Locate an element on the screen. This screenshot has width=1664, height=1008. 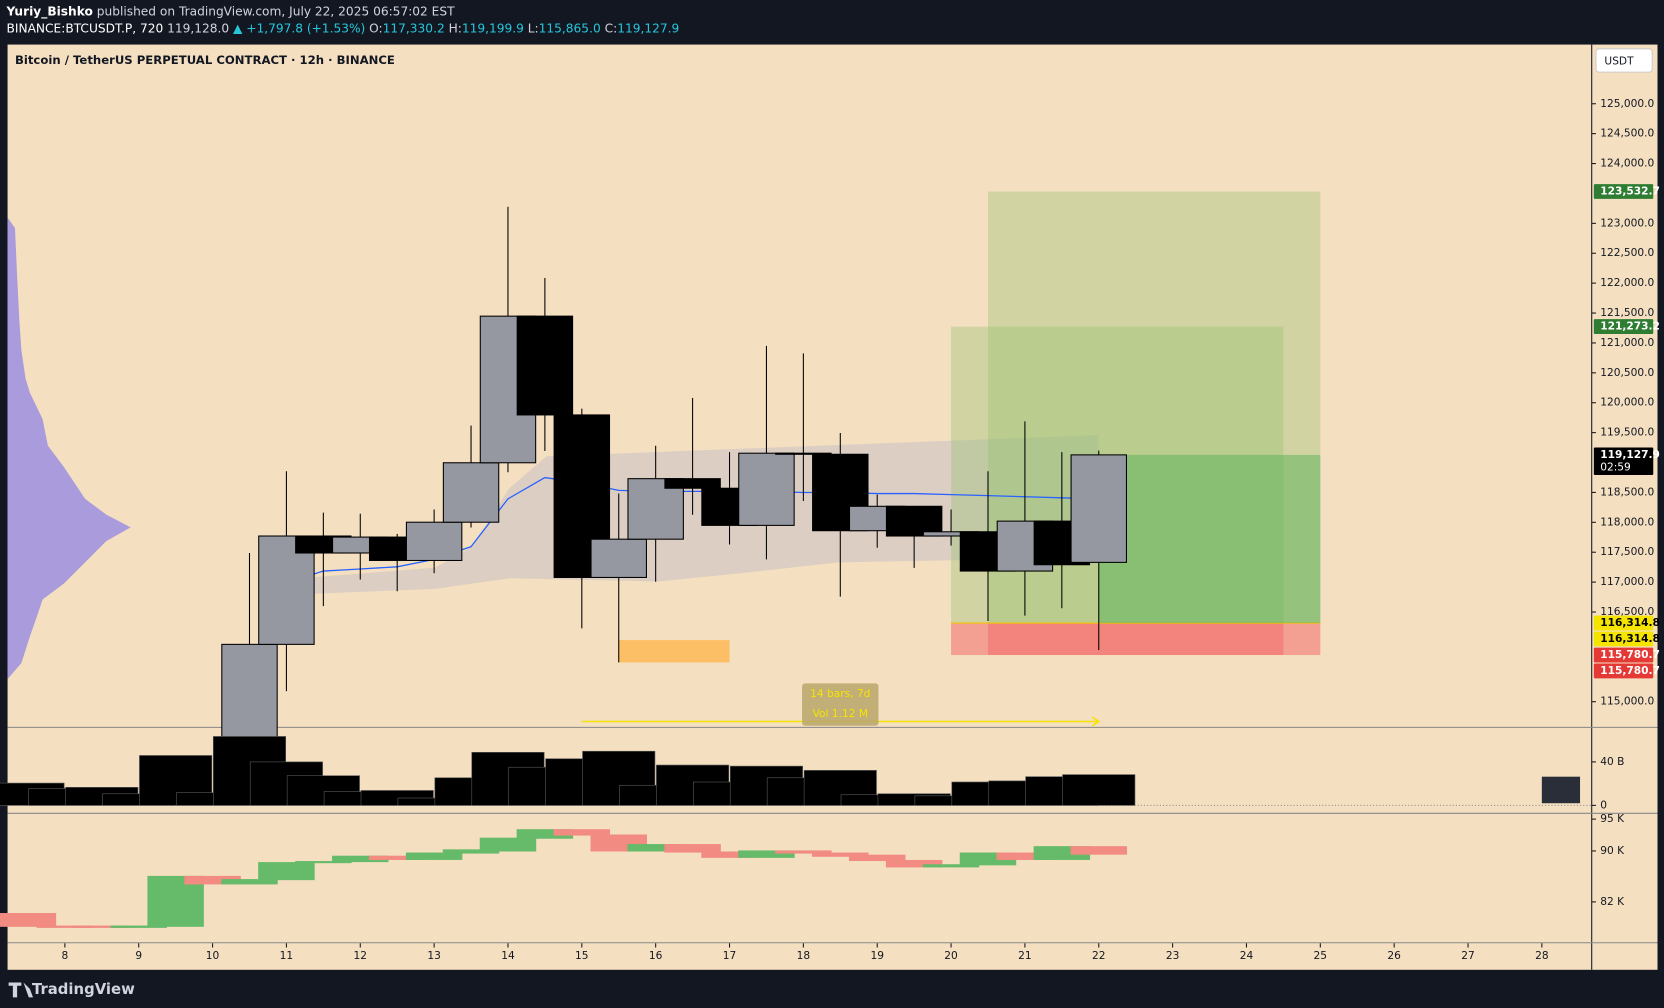
y-tick-label: 95 K is located at coordinates (1612, 818).